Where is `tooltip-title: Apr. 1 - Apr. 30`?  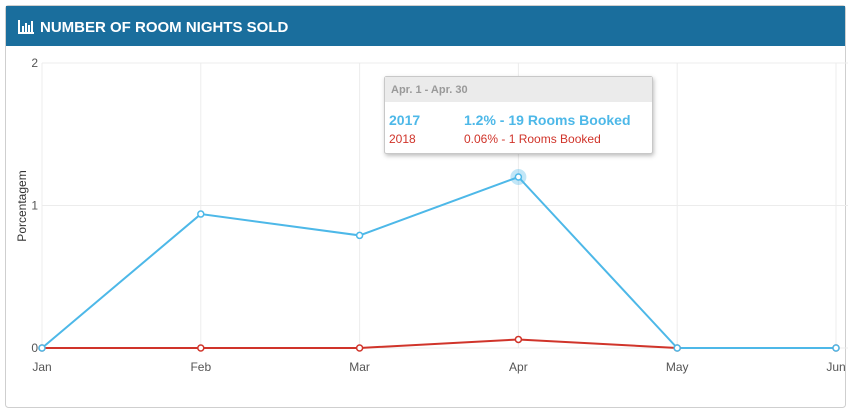
tooltip-title: Apr. 1 - Apr. 30 is located at coordinates (429, 90).